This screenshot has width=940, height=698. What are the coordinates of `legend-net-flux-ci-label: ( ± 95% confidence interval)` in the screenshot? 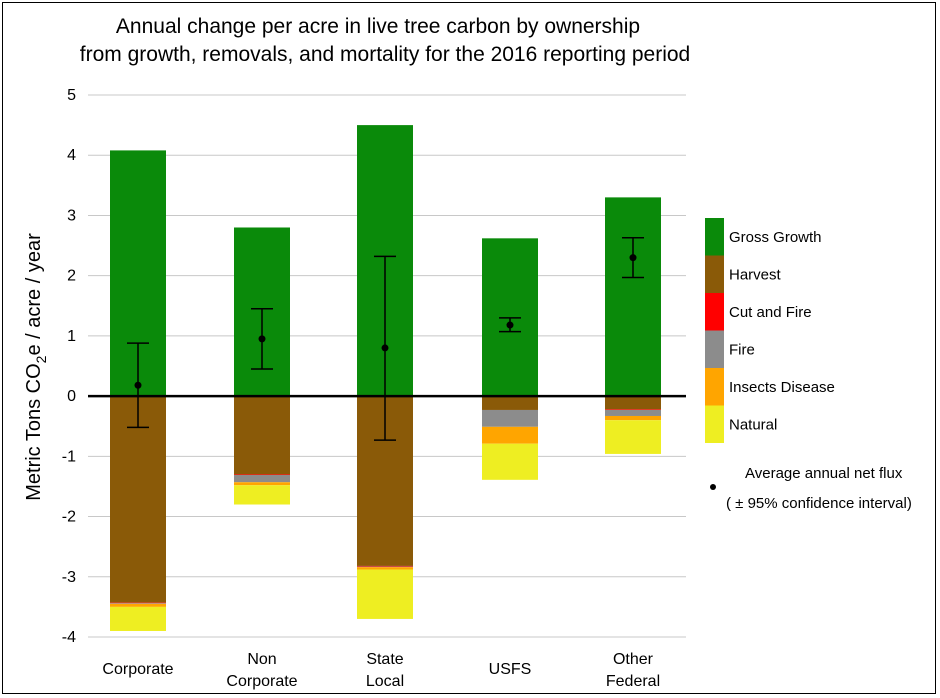 It's located at (819, 503).